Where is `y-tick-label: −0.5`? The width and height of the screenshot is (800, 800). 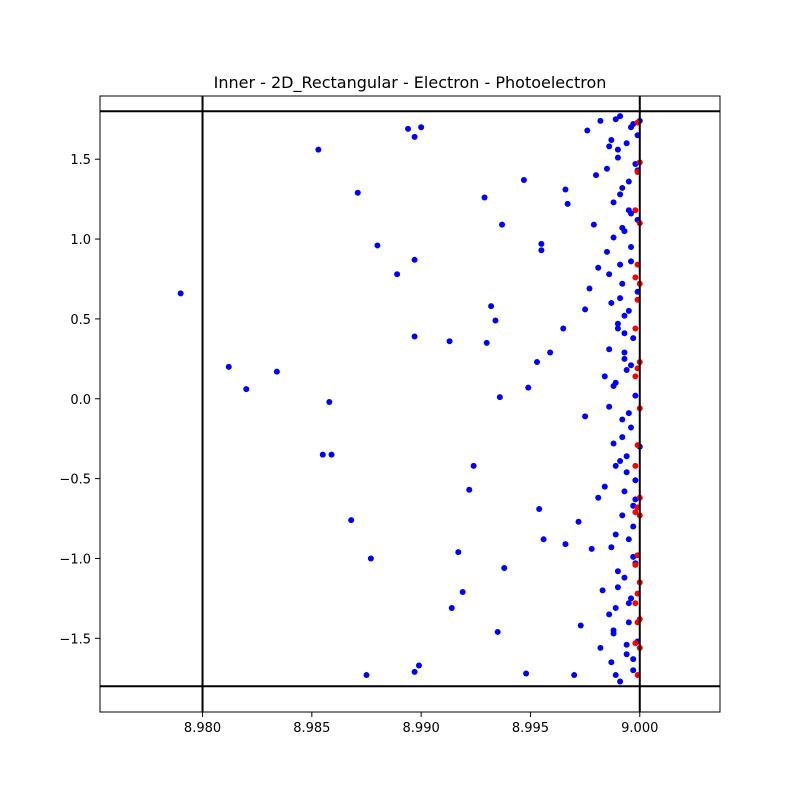 y-tick-label: −0.5 is located at coordinates (75, 480).